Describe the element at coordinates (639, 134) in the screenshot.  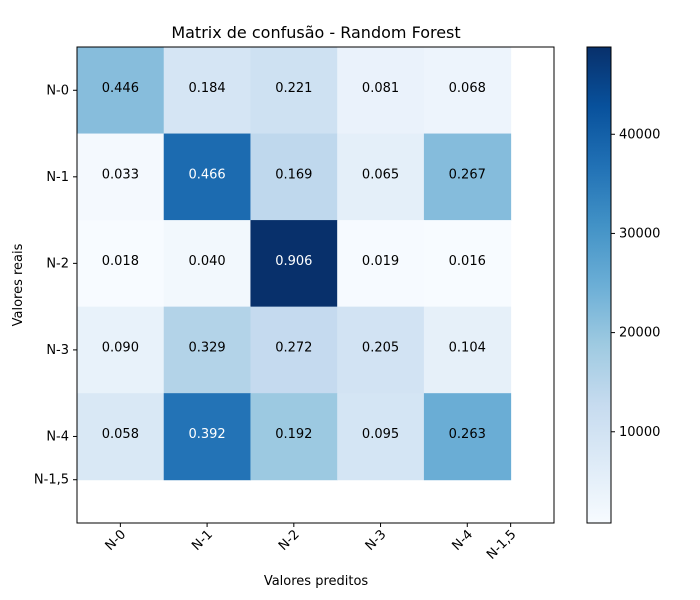
I see `colorbar-tick-label: 40000` at that location.